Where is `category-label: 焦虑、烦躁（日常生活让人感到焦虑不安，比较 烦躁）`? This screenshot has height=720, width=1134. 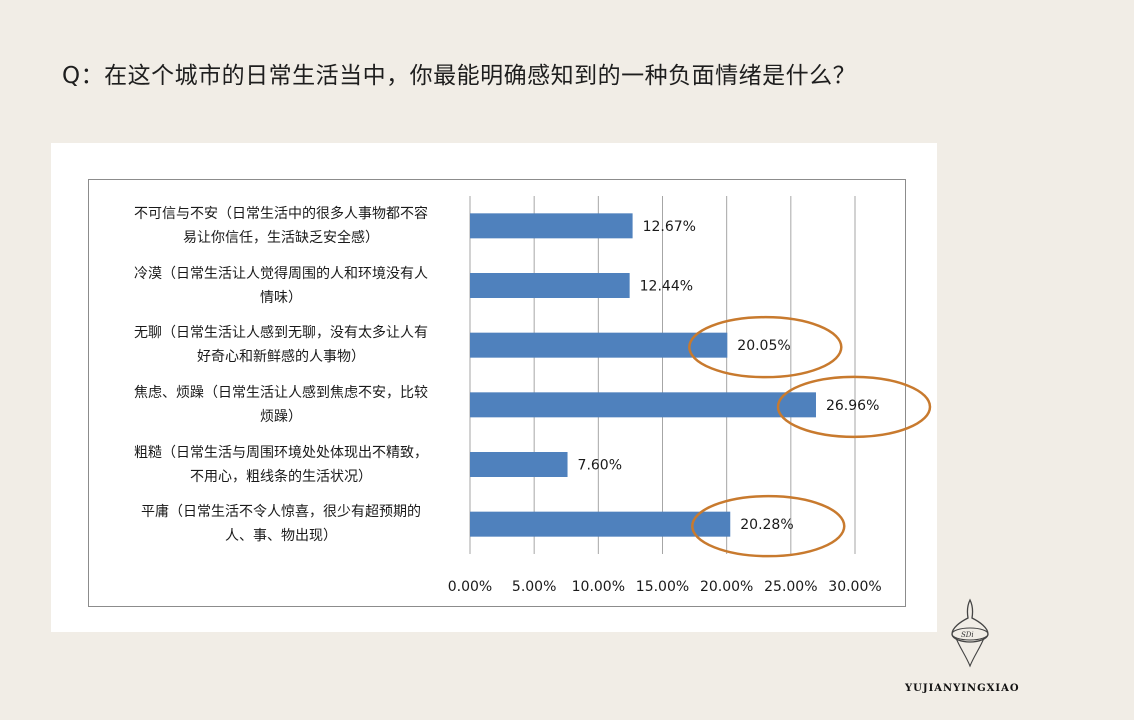
category-label: 焦虑、烦躁（日常生活让人感到焦虑不安，比较 烦躁） is located at coordinates (281, 405).